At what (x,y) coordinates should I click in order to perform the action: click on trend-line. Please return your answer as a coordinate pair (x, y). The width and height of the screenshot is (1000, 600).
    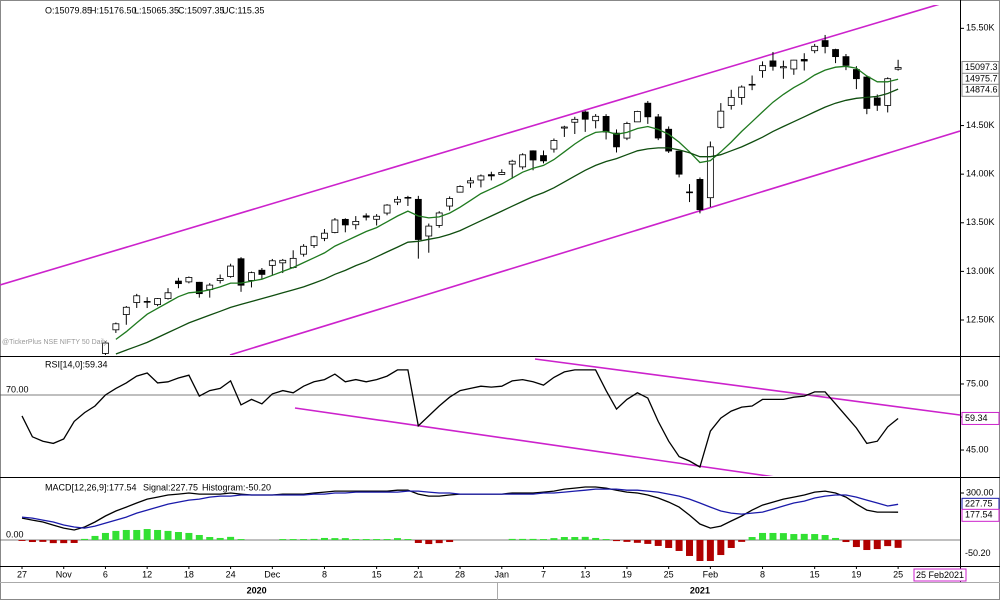
    Looking at the image, I should click on (534, 441).